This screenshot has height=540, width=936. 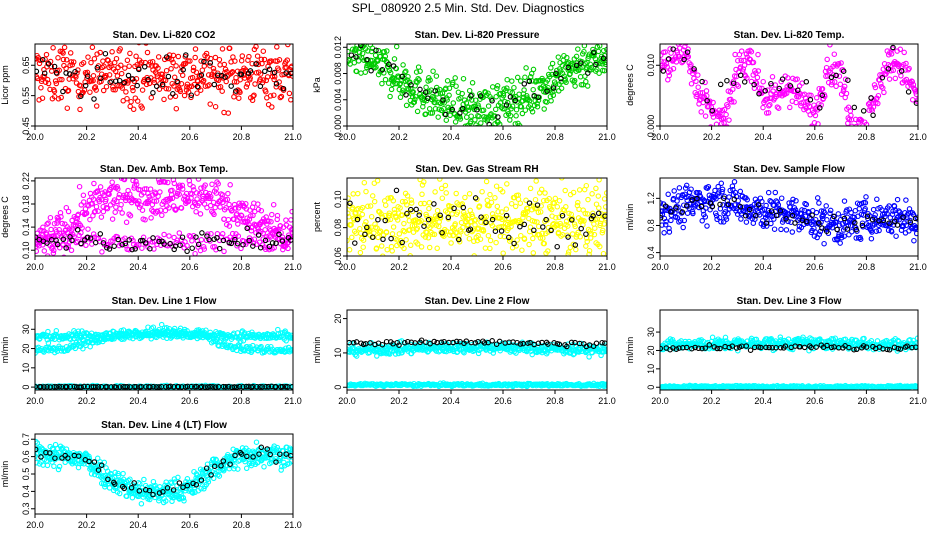 What do you see at coordinates (164, 35) in the screenshot?
I see `panel-title: Stan. Dev. Li-820 CO2` at bounding box center [164, 35].